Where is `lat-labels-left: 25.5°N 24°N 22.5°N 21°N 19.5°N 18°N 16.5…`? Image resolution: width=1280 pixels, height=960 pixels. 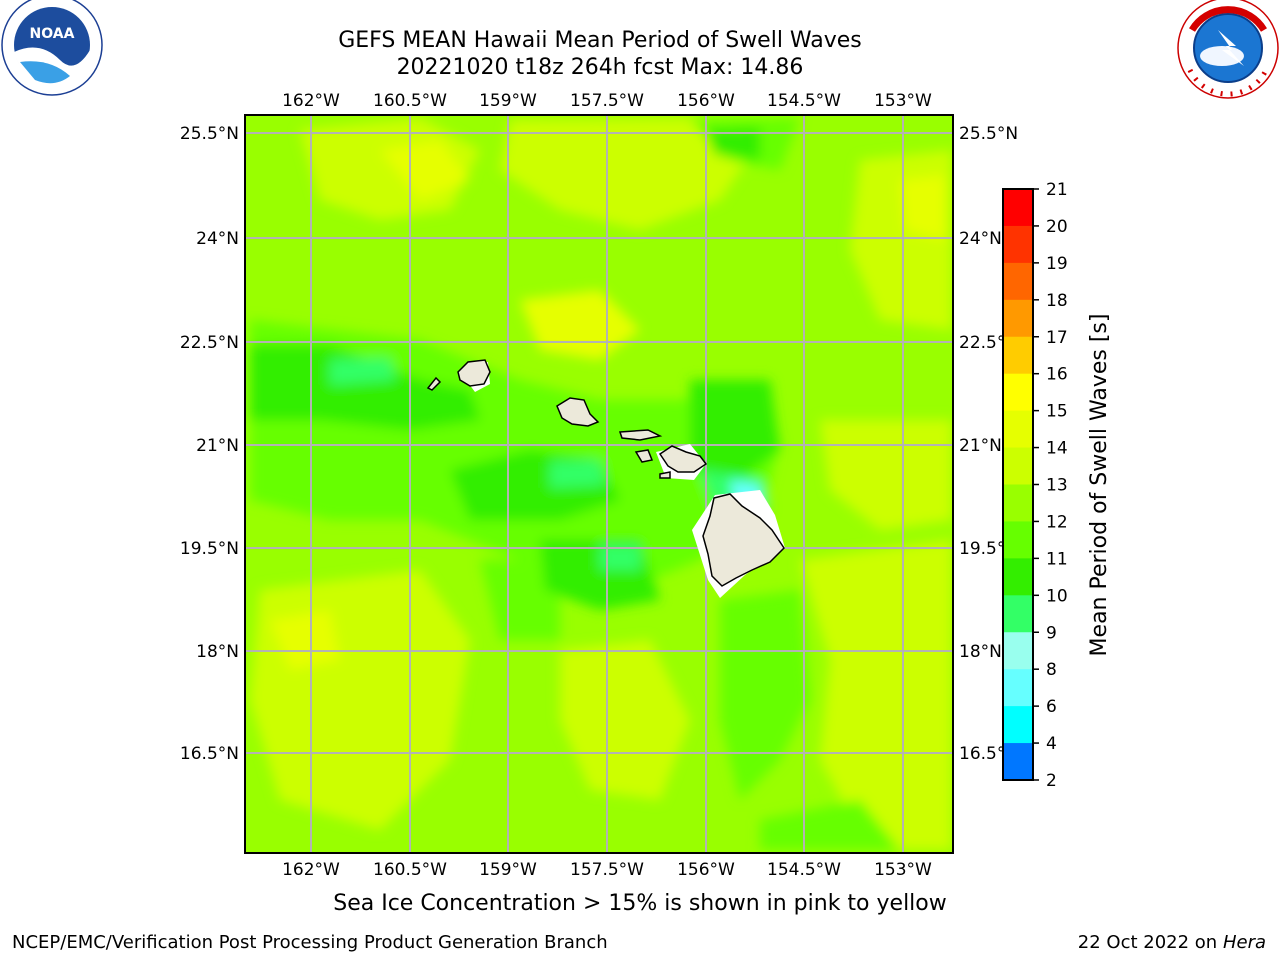
lat-labels-left: 25.5°N 24°N 22.5°N 21°N 19.5°N 18°N 16.5… is located at coordinates (209, 444).